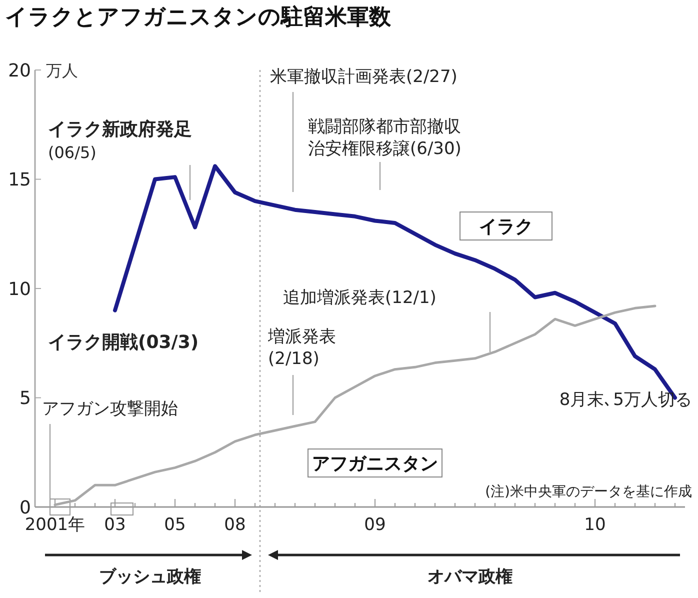 This screenshot has width=698, height=598. I want to click on x-tick-label: 10, so click(595, 525).